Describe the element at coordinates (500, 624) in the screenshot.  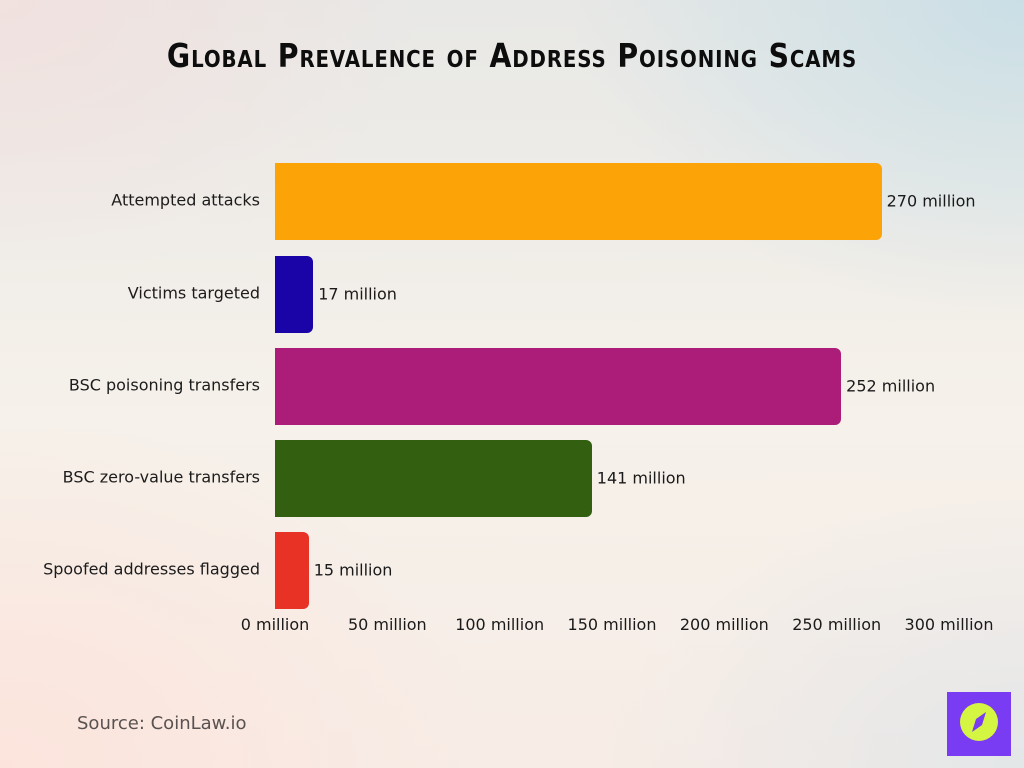
I see `x-tick-label: 100 million` at that location.